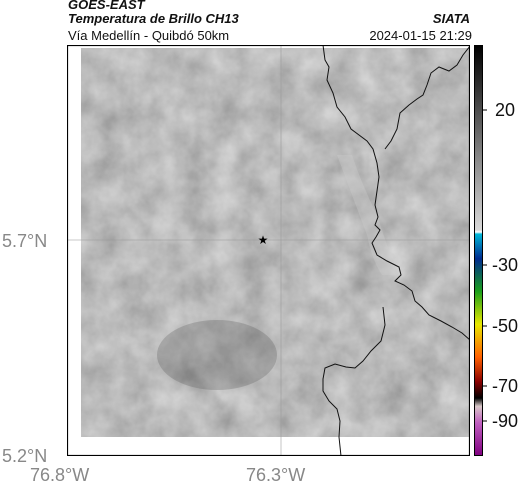 The image size is (526, 491). Describe the element at coordinates (505, 110) in the screenshot. I see `colorbar-tick-label: 20` at that location.